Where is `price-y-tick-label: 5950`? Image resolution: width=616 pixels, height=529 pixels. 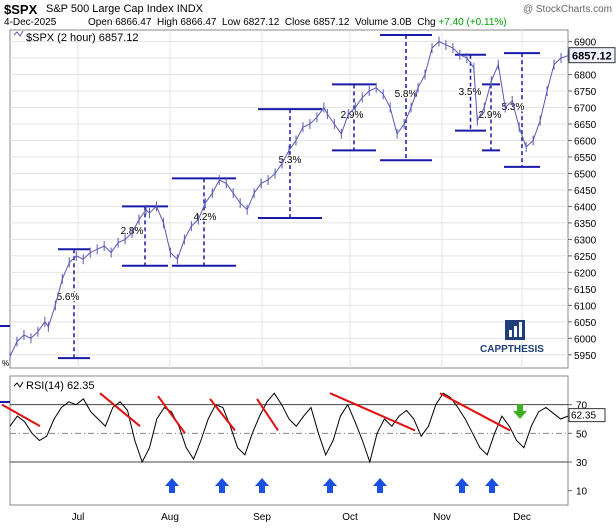 price-y-tick-label: 5950 is located at coordinates (585, 356).